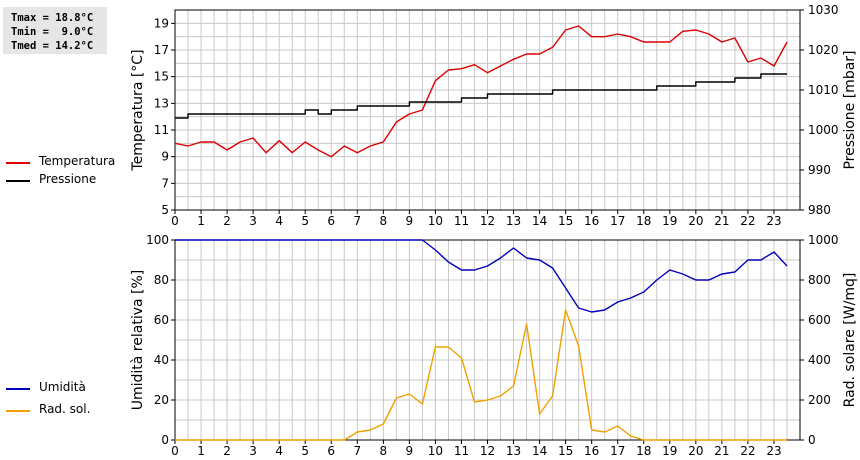 The image size is (860, 460). What do you see at coordinates (18, 181) in the screenshot?
I see `legend-swatch-pressione` at bounding box center [18, 181].